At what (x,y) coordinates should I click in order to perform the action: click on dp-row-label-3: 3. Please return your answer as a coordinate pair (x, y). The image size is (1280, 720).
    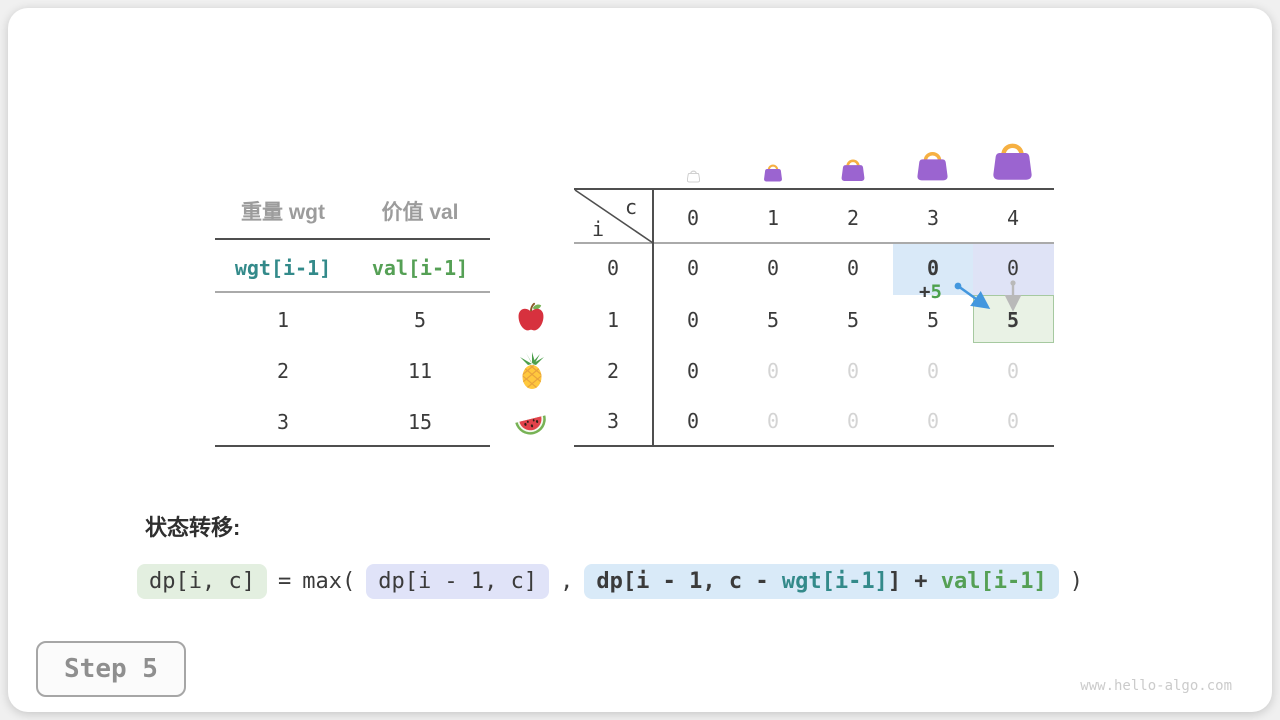
    Looking at the image, I should click on (613, 421).